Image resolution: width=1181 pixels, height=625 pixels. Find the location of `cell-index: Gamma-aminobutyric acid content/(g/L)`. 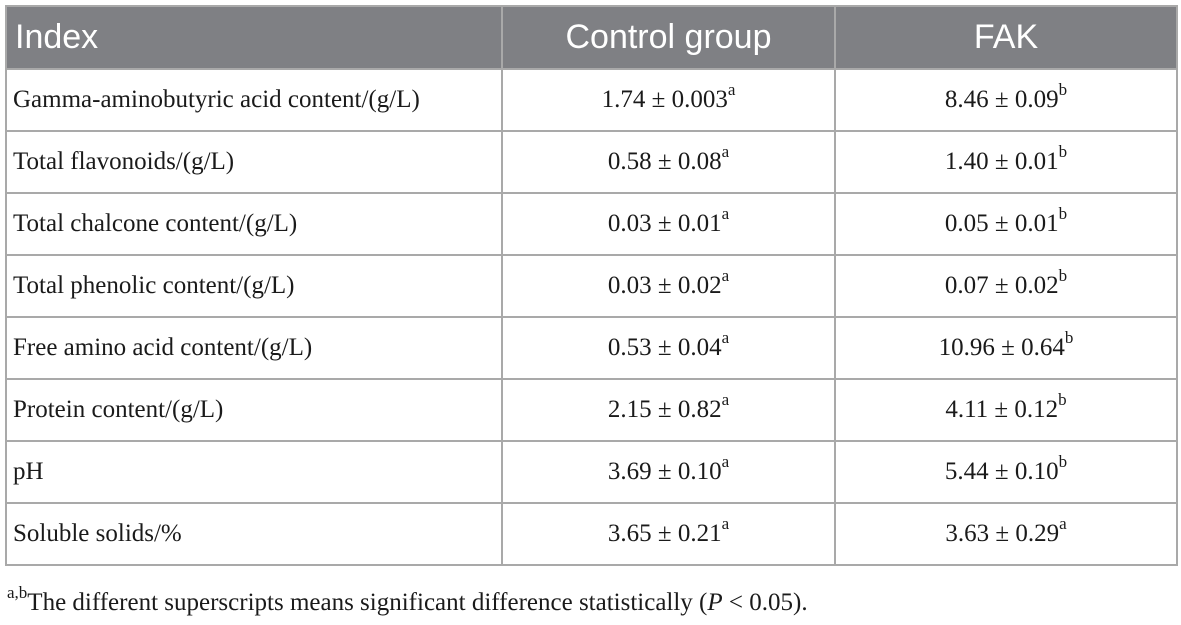

cell-index: Gamma-aminobutyric acid content/(g/L) is located at coordinates (254, 100).